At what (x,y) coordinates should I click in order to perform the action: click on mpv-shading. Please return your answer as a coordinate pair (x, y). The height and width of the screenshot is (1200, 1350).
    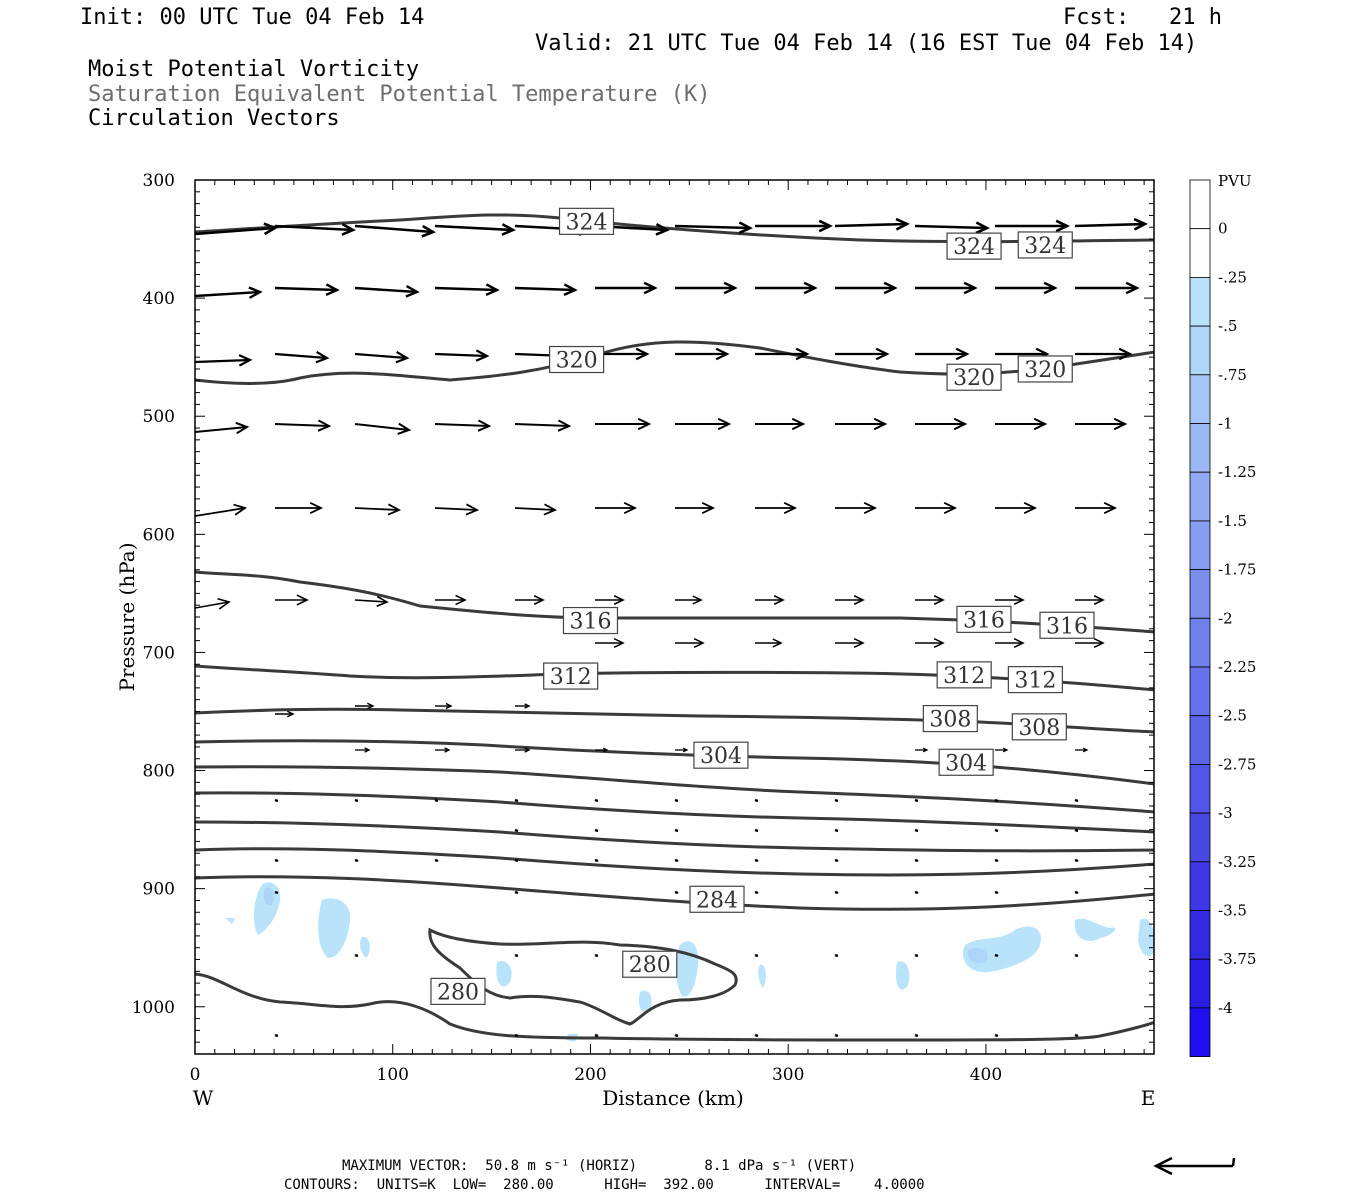
    Looking at the image, I should click on (689, 962).